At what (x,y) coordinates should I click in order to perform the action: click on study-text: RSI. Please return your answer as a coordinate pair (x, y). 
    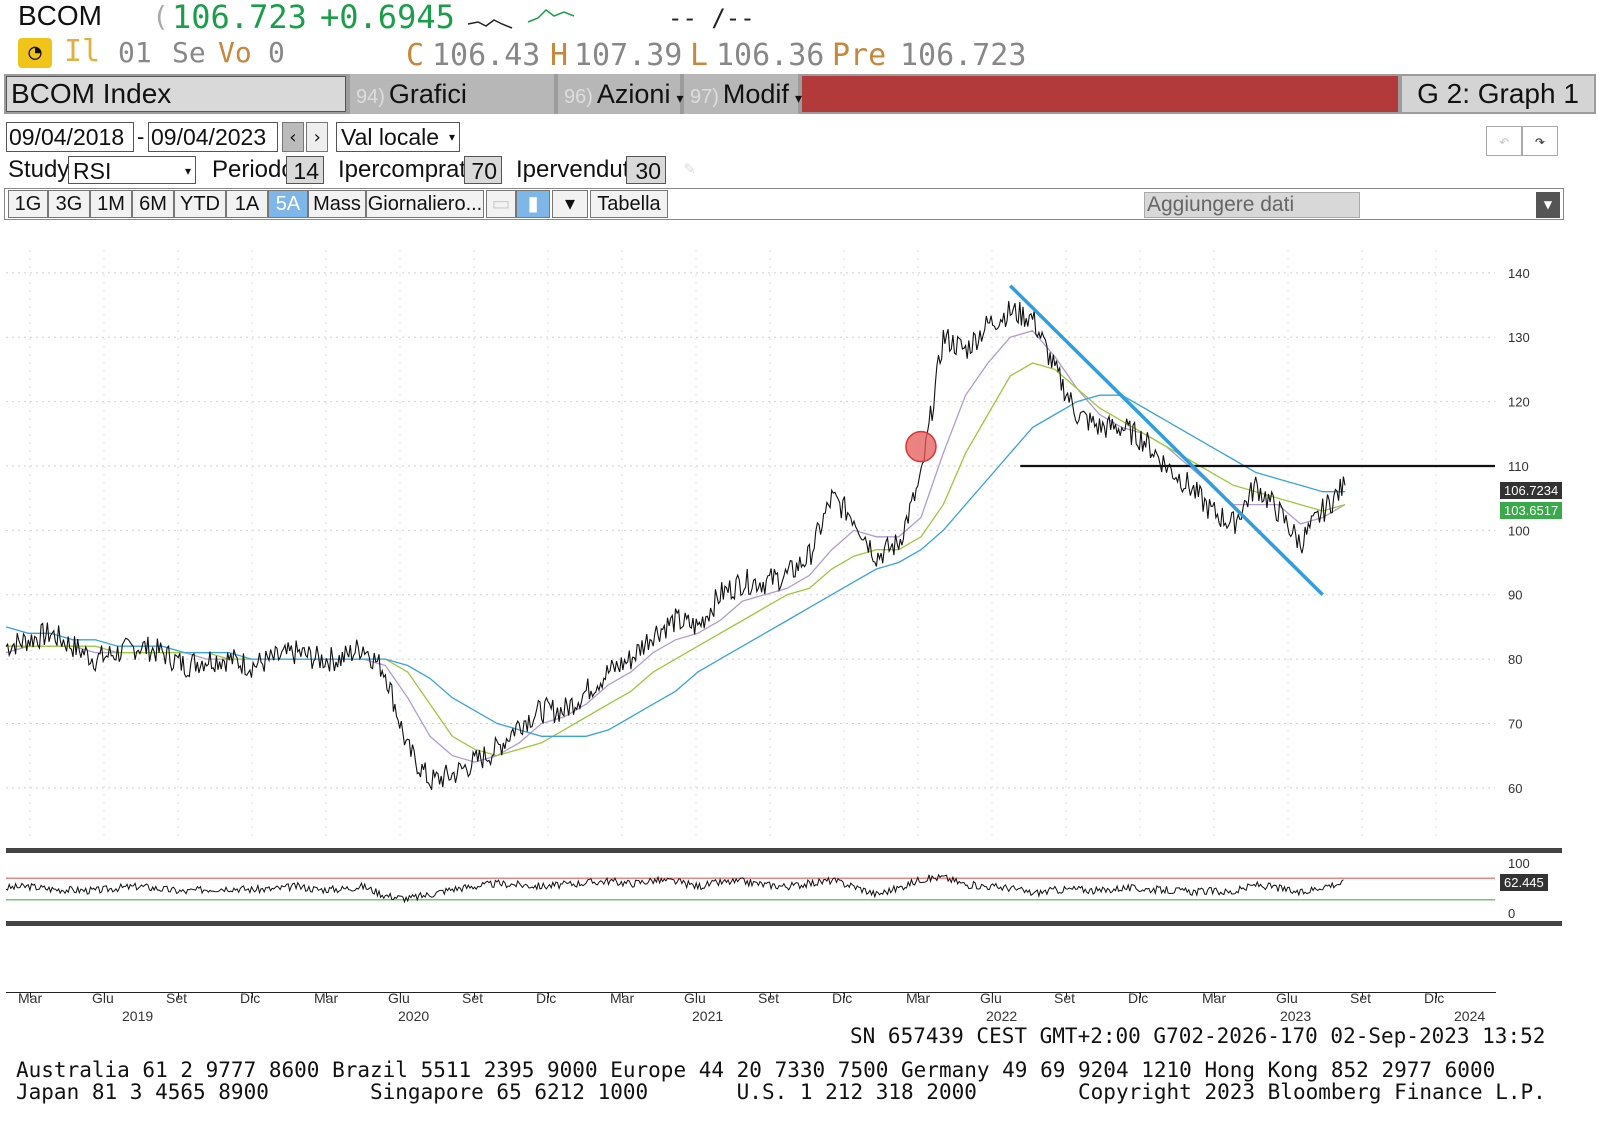
    Looking at the image, I should click on (92, 171).